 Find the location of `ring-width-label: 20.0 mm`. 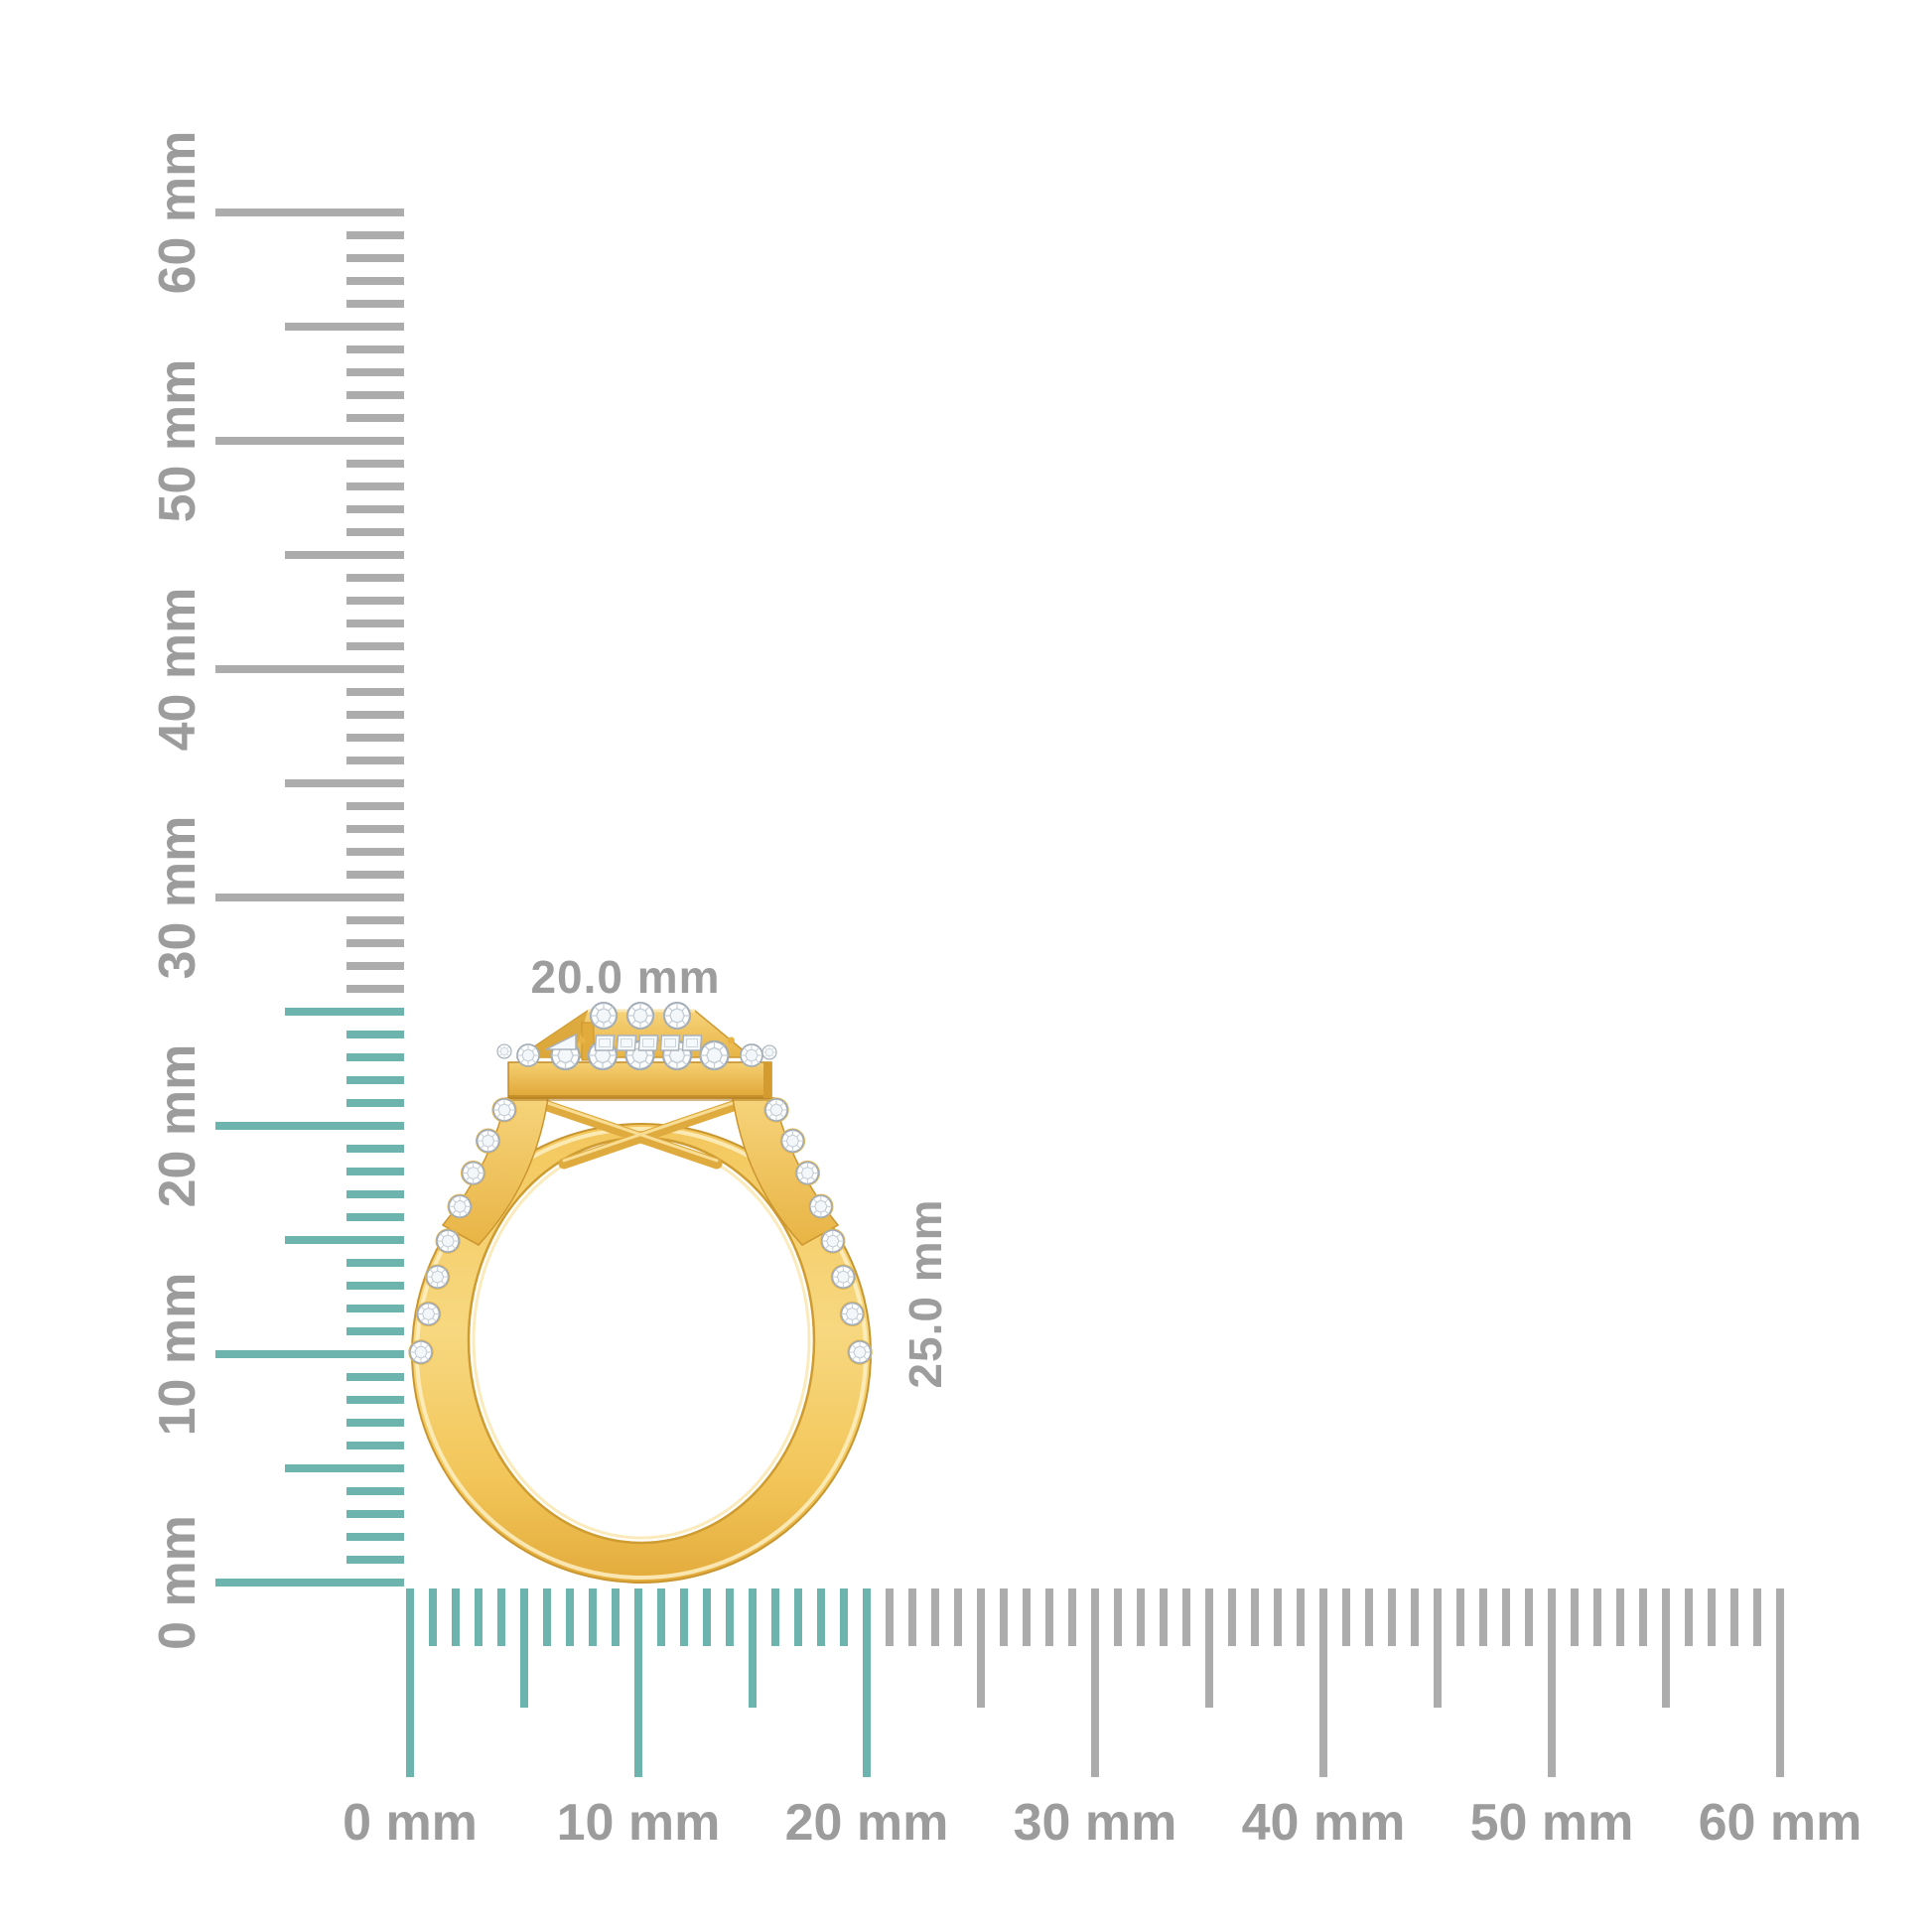

ring-width-label: 20.0 mm is located at coordinates (625, 977).